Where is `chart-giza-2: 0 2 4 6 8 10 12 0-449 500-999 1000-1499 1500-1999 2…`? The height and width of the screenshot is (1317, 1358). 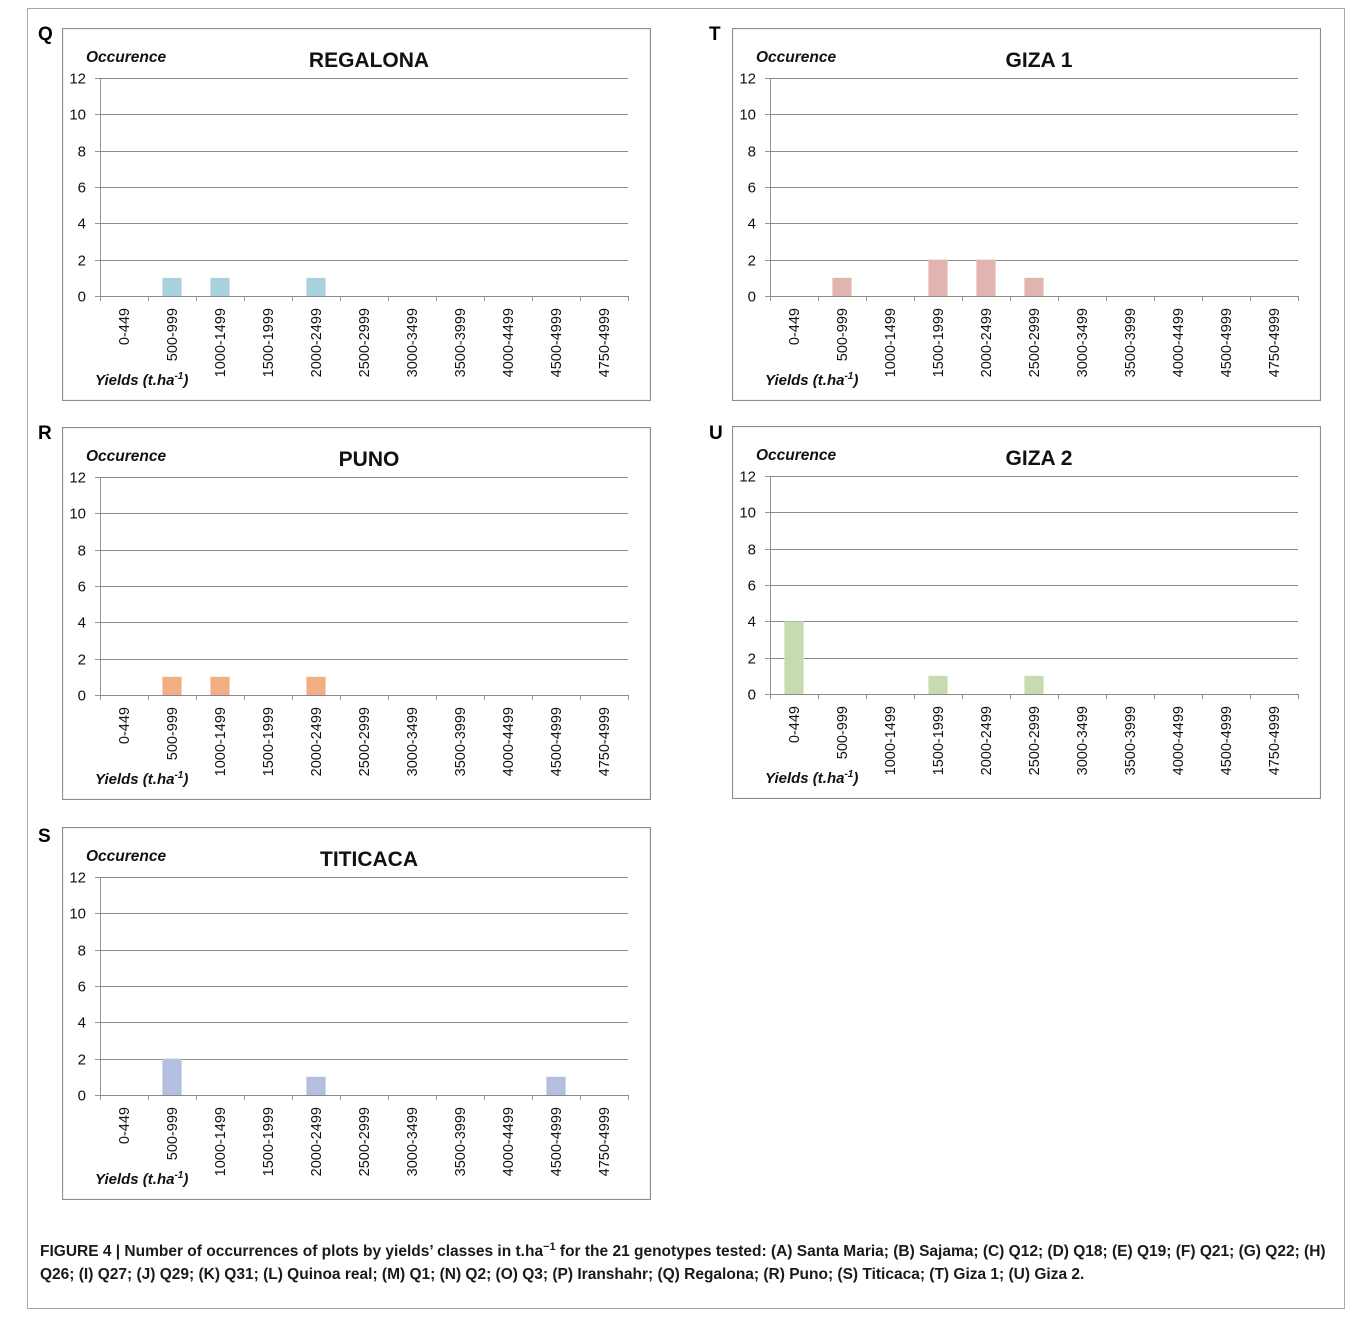
chart-giza-2: 0 2 4 6 8 10 12 0-449 500-999 1000-1499 1500-1999 2… is located at coordinates (1026, 612).